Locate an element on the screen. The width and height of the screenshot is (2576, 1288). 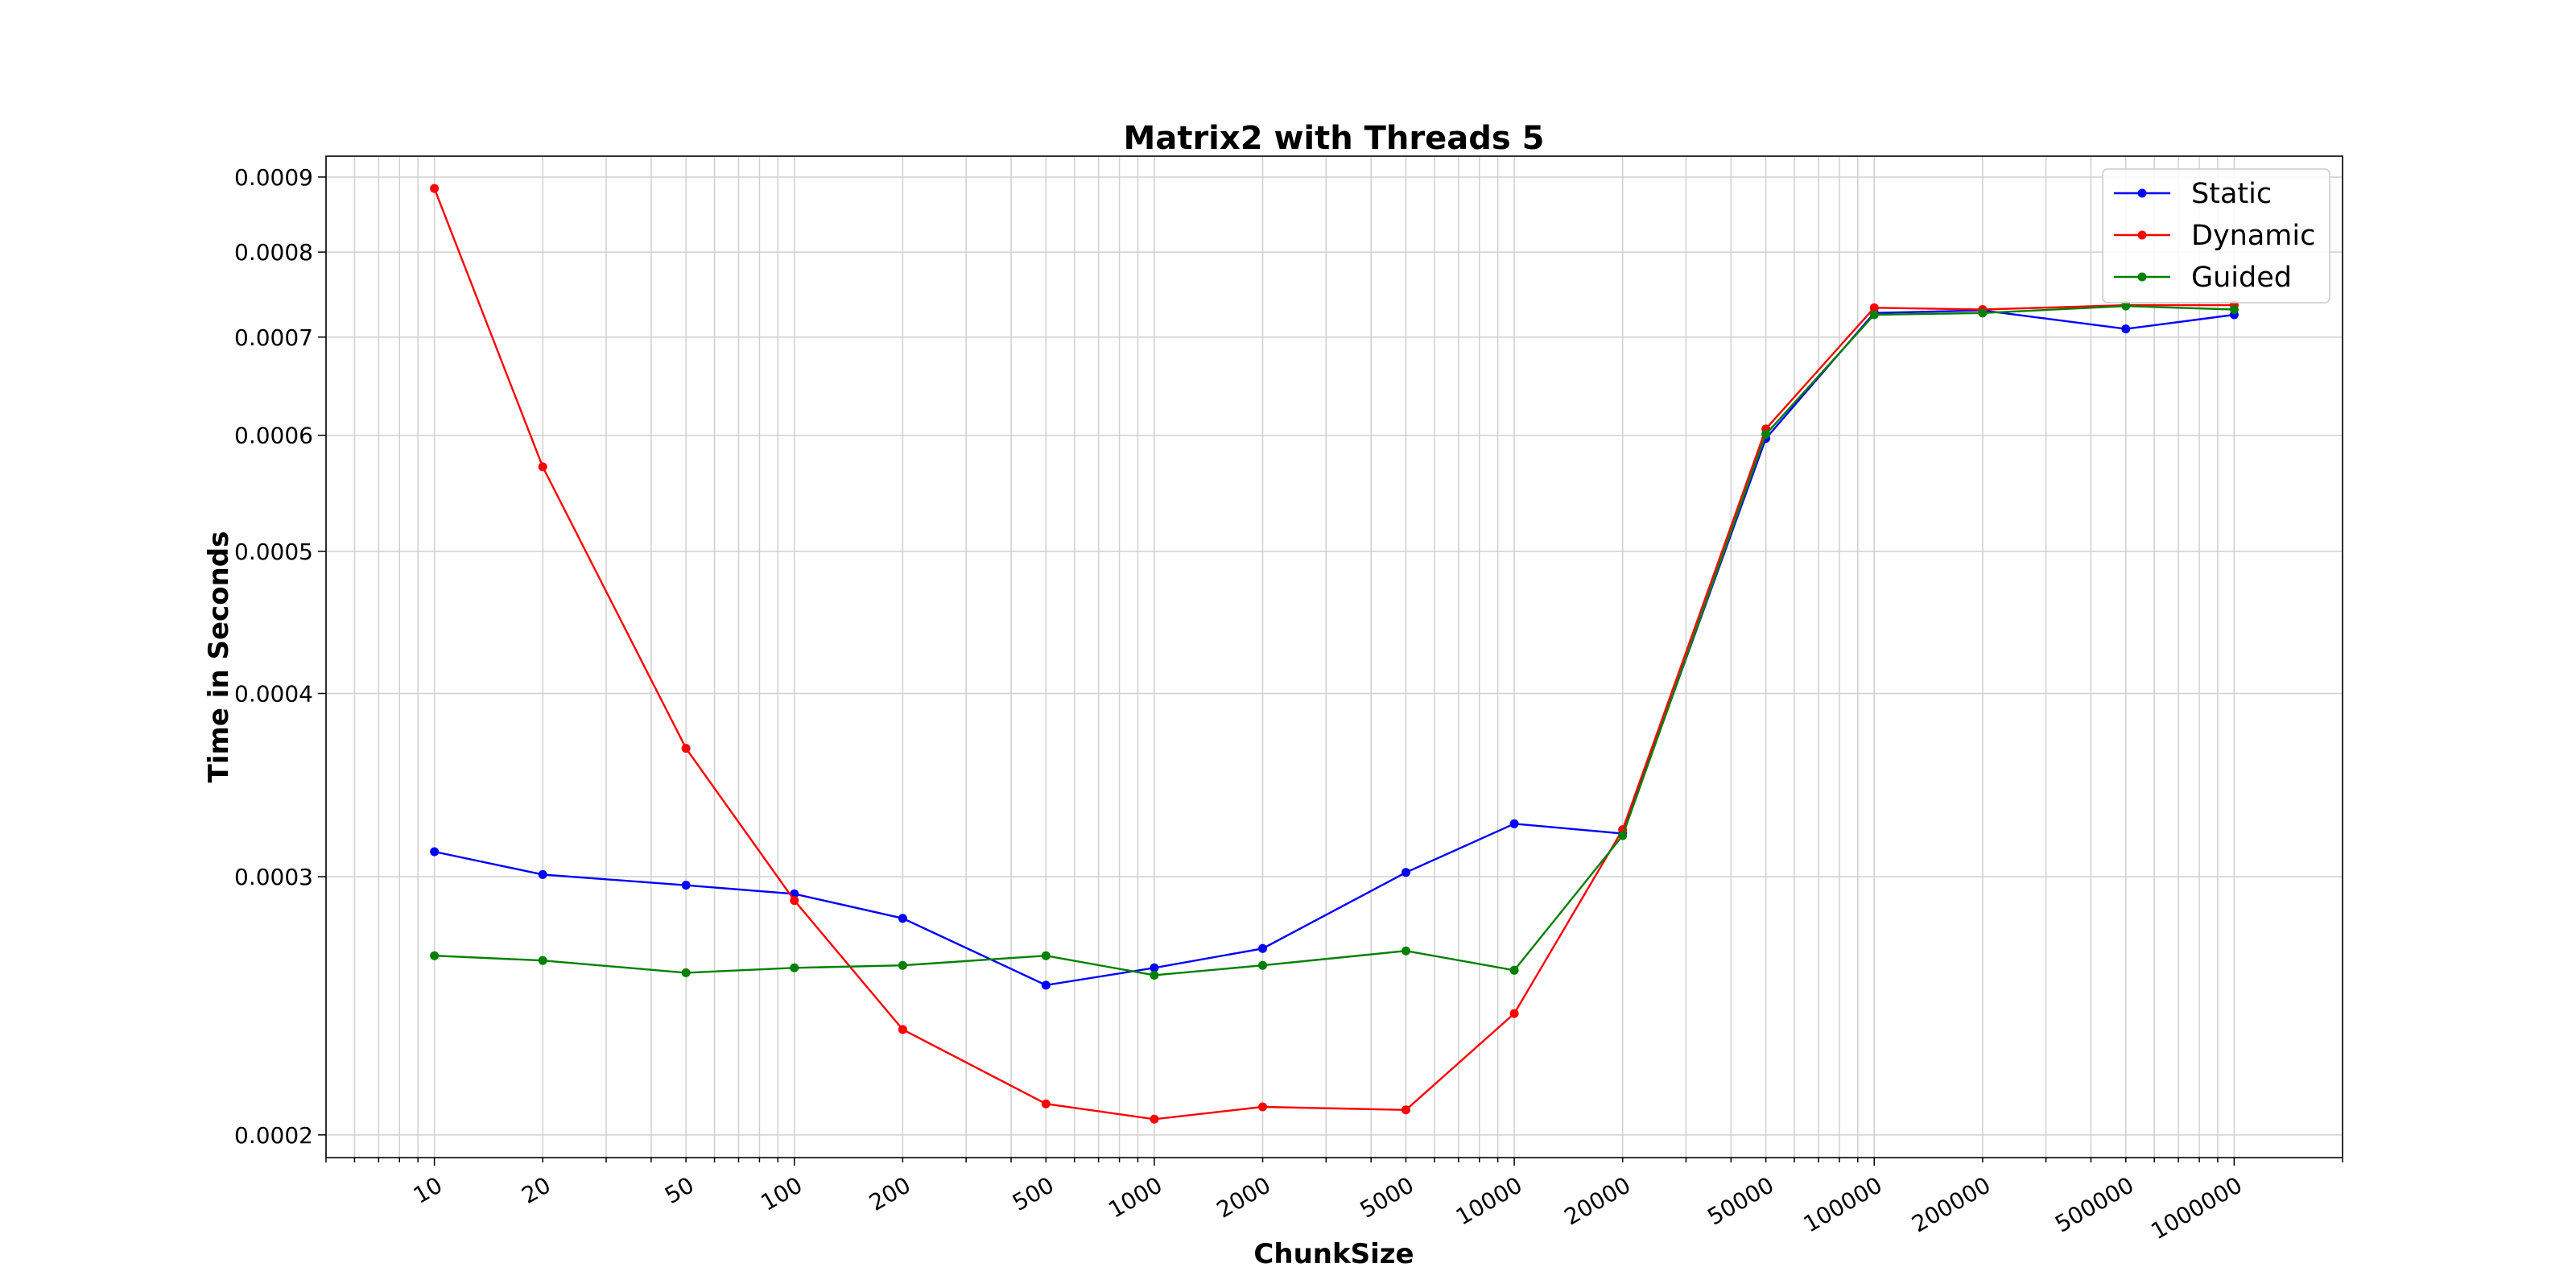
legend-box is located at coordinates (2216, 235).